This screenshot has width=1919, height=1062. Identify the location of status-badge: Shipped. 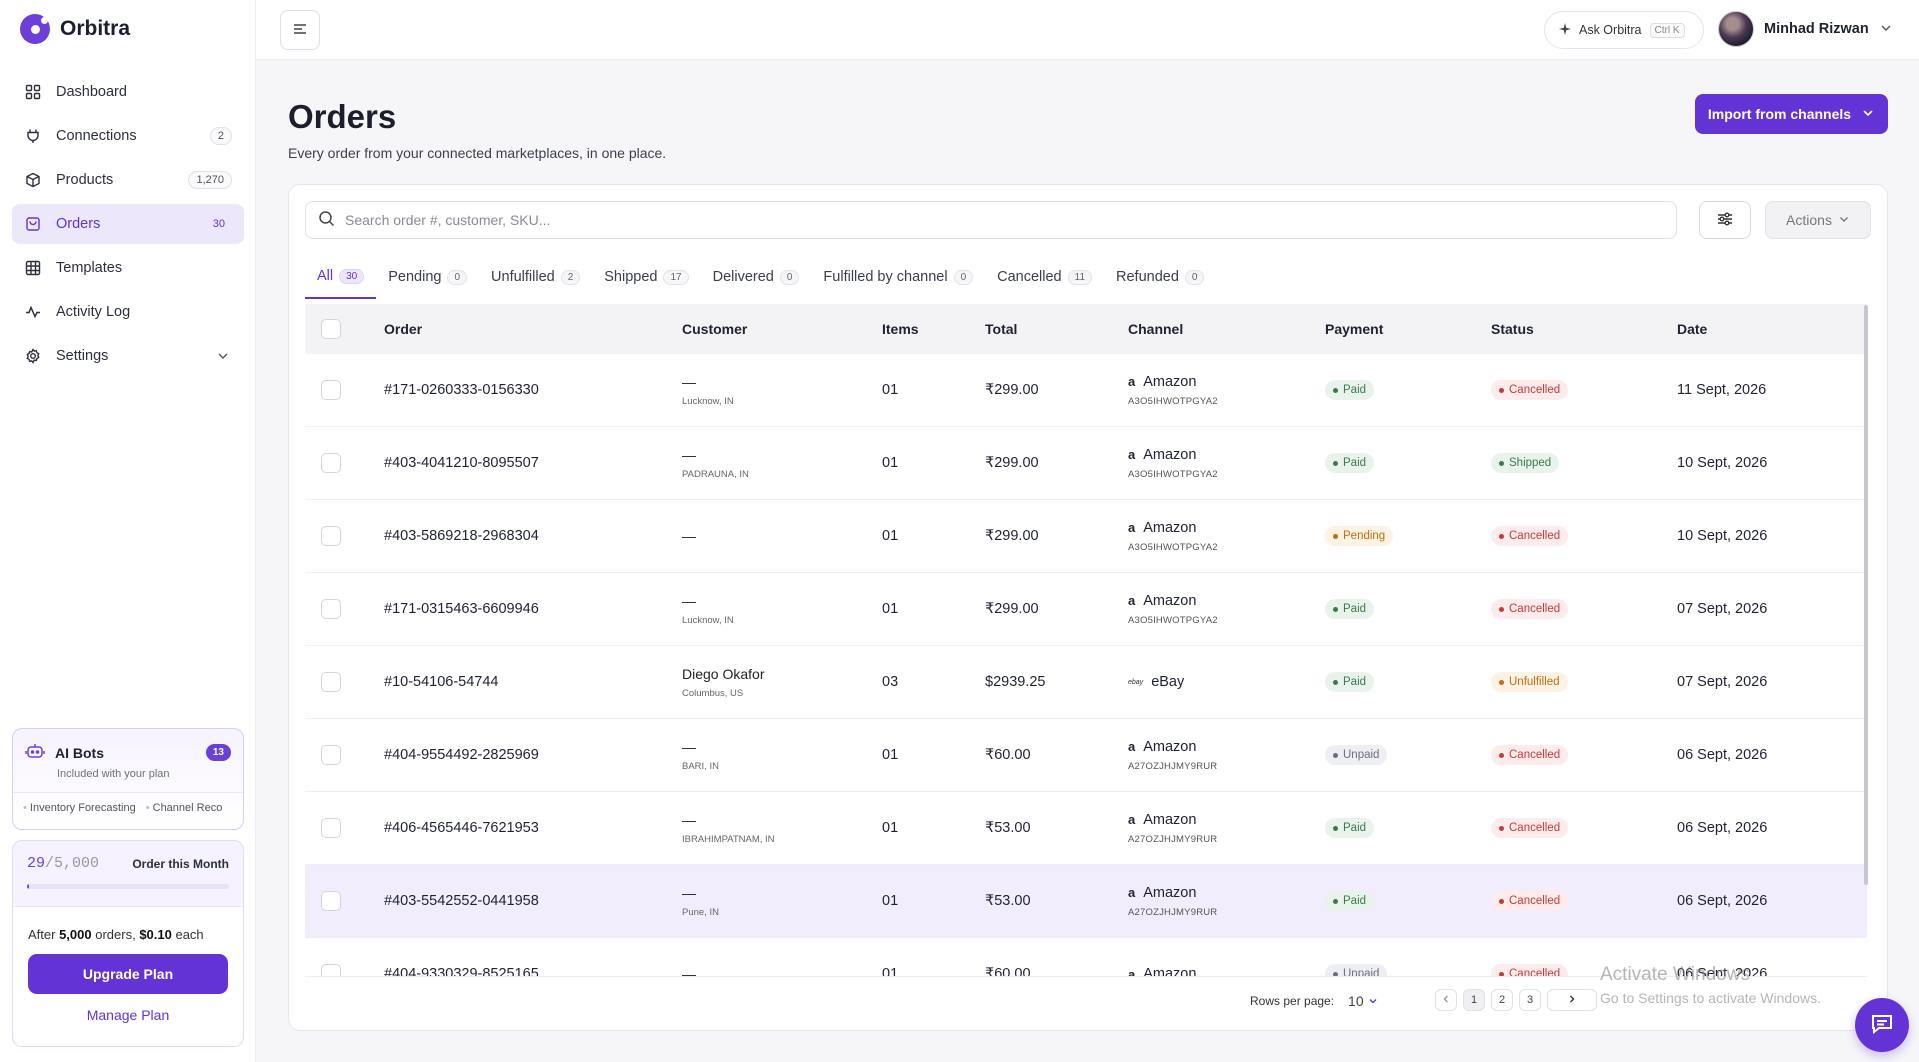
(1525, 463).